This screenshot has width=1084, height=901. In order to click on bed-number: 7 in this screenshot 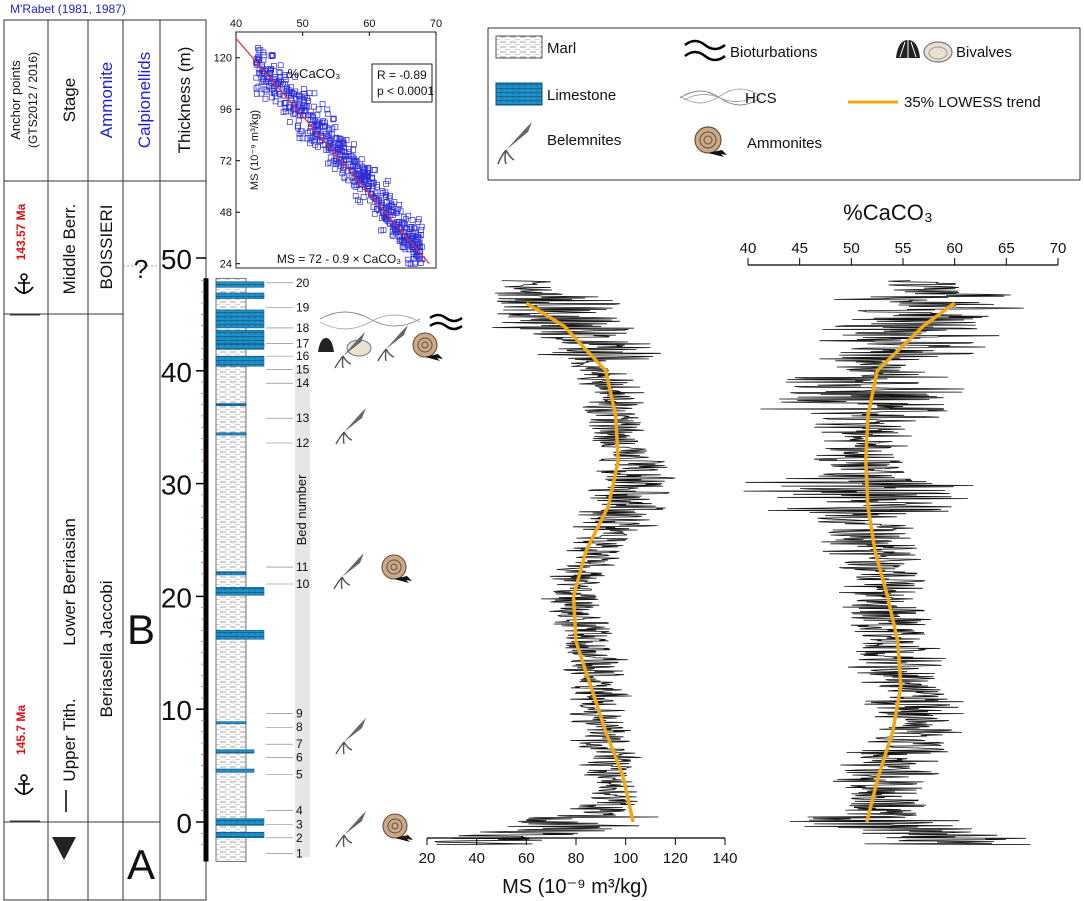, I will do `click(299, 744)`.